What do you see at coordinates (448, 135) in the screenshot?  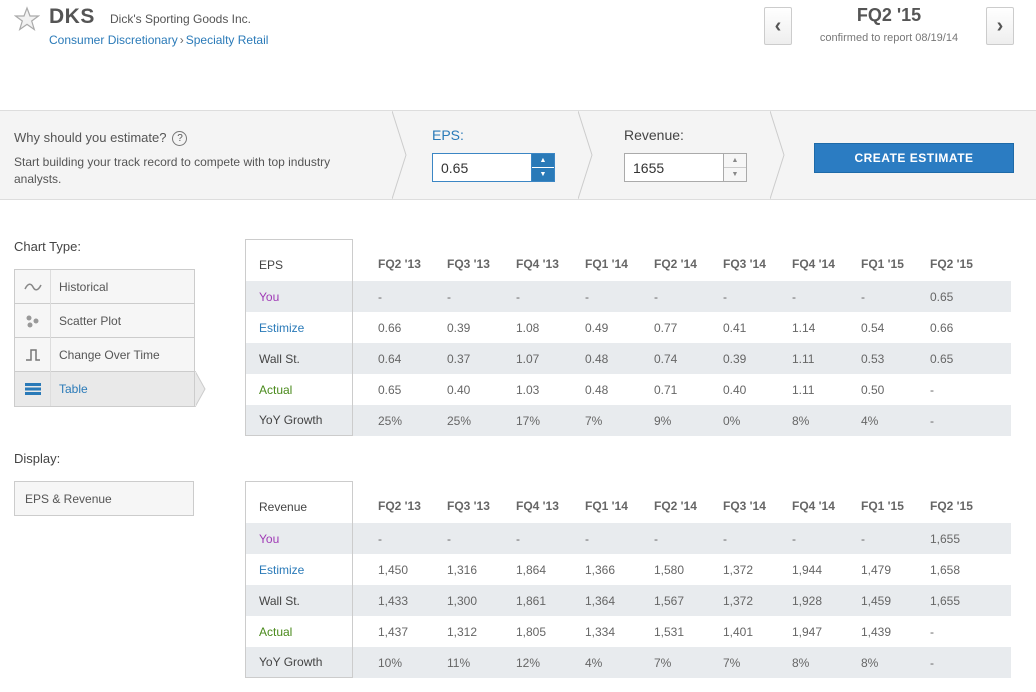 I see `eps-label: EPS:` at bounding box center [448, 135].